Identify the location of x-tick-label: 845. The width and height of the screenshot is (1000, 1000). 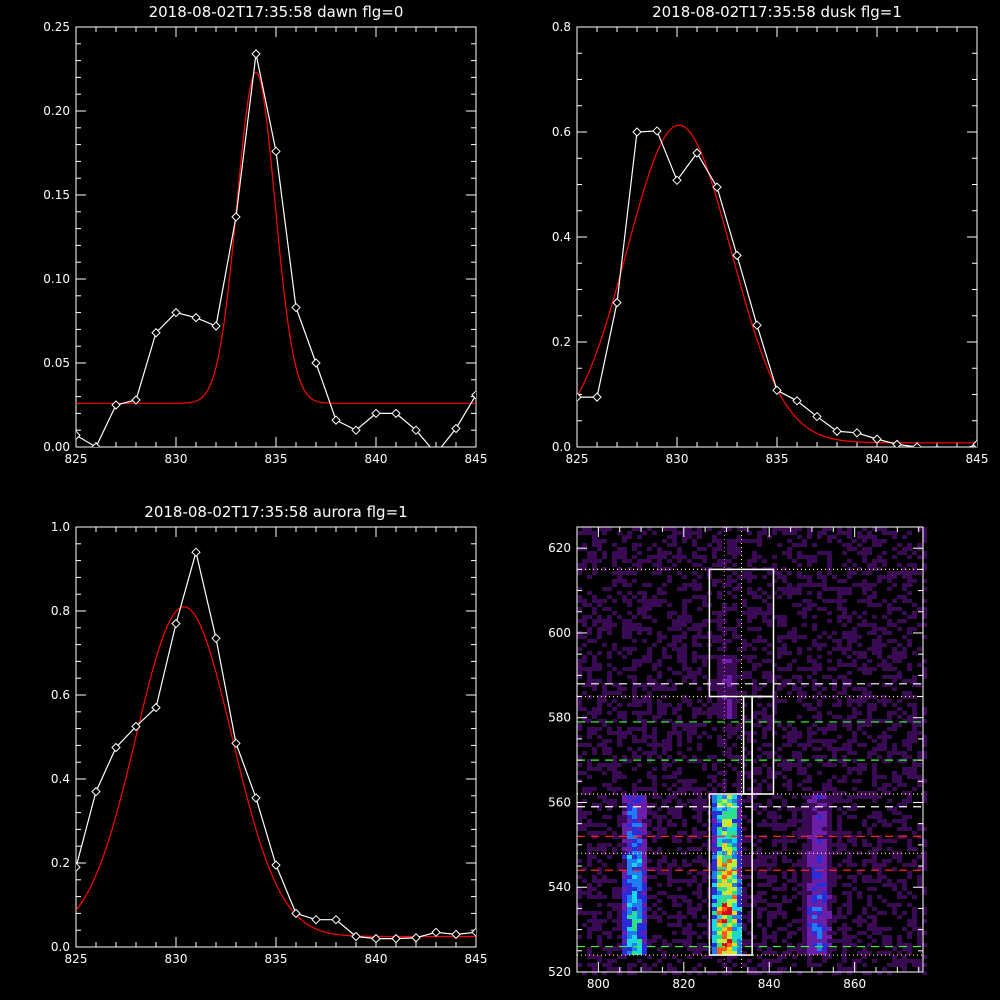
(476, 959).